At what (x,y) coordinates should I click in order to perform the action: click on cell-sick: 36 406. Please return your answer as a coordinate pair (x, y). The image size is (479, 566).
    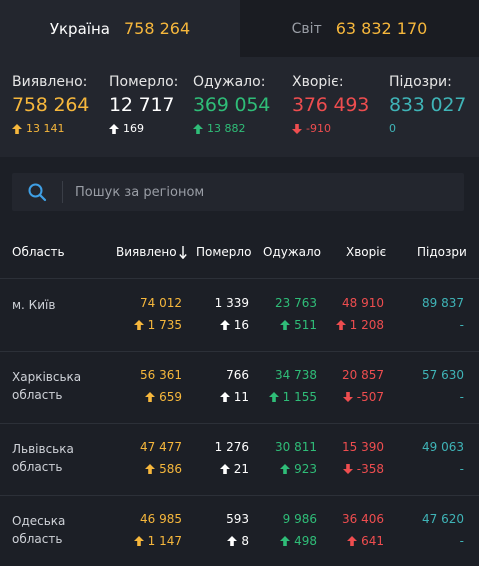
    Looking at the image, I should click on (363, 519).